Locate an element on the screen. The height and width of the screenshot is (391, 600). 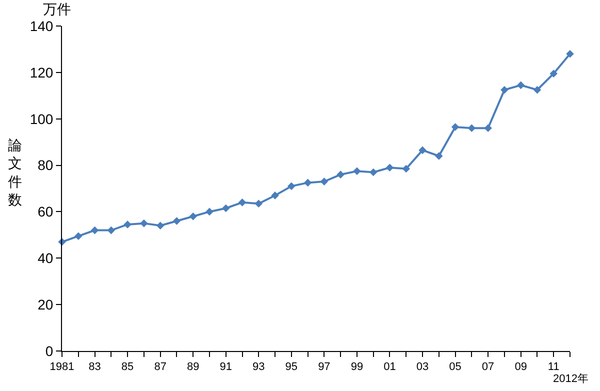
x-tick-label: 09 is located at coordinates (520, 367).